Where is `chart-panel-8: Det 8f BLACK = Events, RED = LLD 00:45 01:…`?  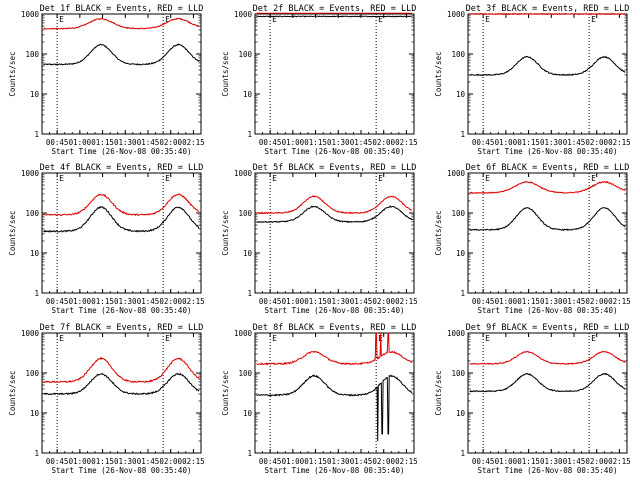
chart-panel-8: Det 8f BLACK = Events, RED = LLD 00:45 01:… is located at coordinates (319, 399).